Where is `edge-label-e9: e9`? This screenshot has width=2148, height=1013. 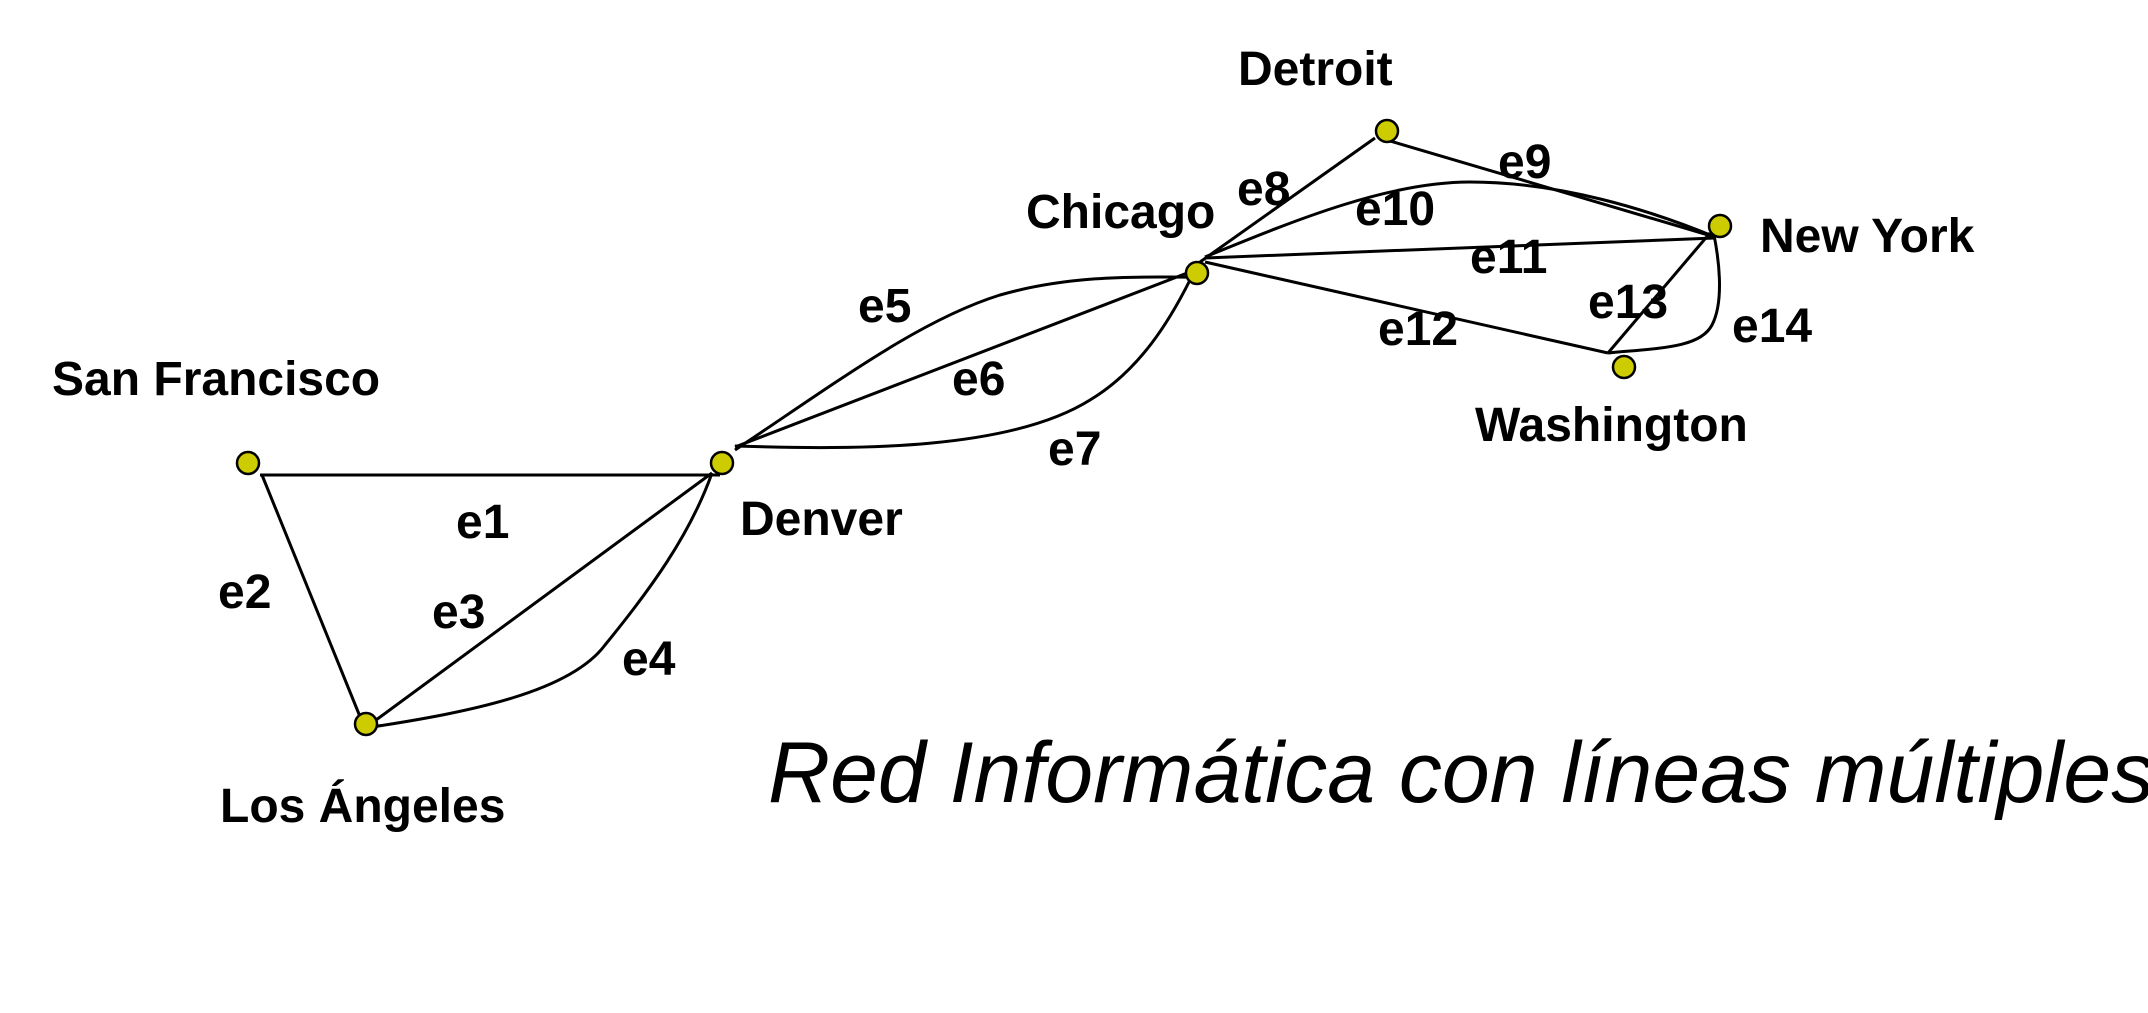 edge-label-e9: e9 is located at coordinates (1524, 162).